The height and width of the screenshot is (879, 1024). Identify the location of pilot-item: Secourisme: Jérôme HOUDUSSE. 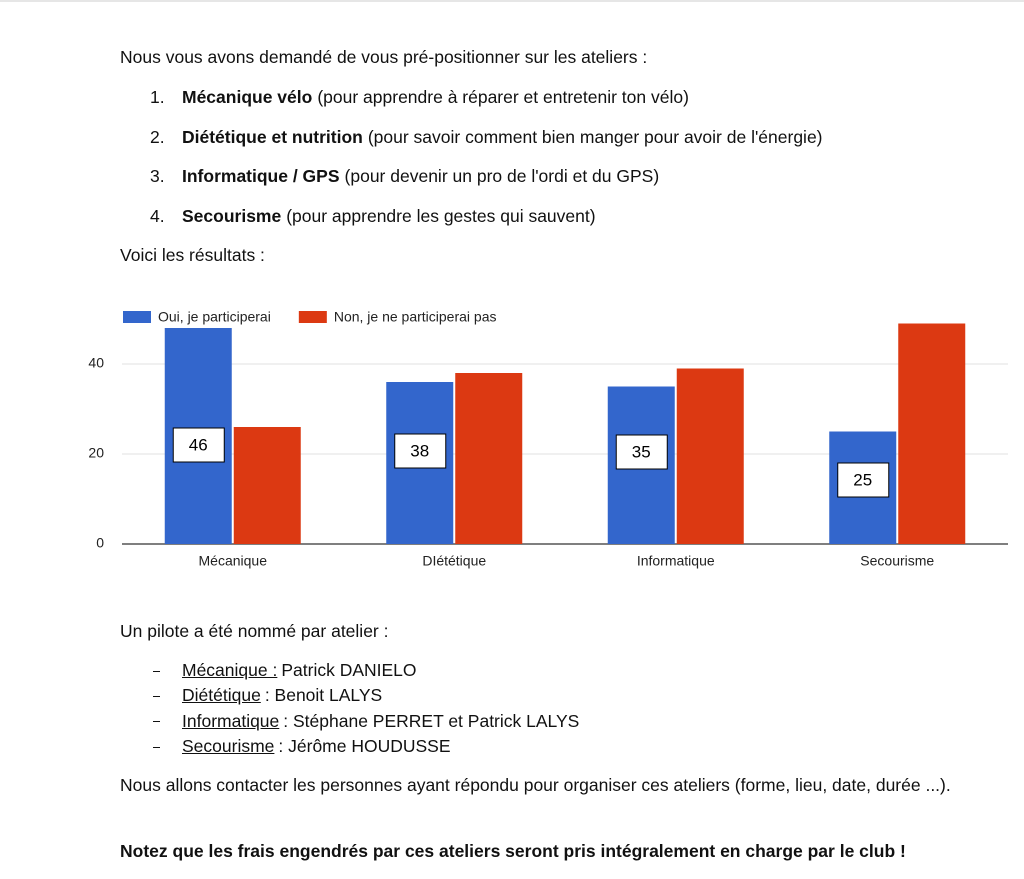
(302, 746).